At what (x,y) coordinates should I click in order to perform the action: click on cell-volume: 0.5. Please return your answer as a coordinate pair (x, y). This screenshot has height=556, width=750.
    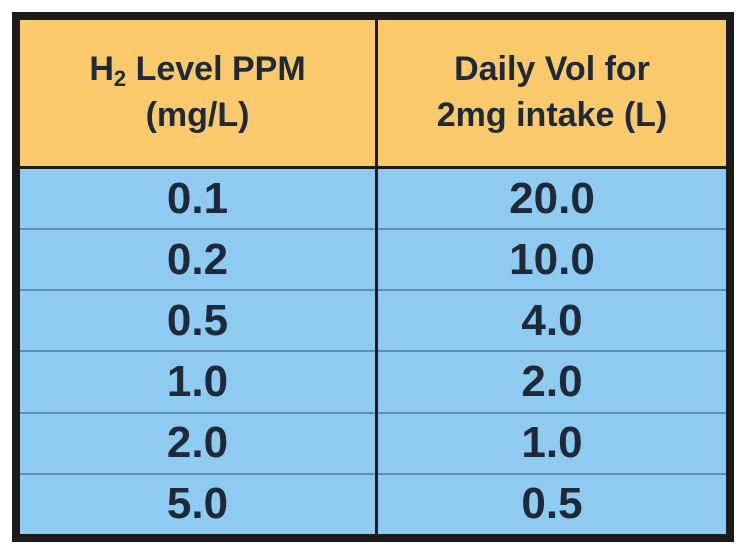
    Looking at the image, I should click on (552, 504).